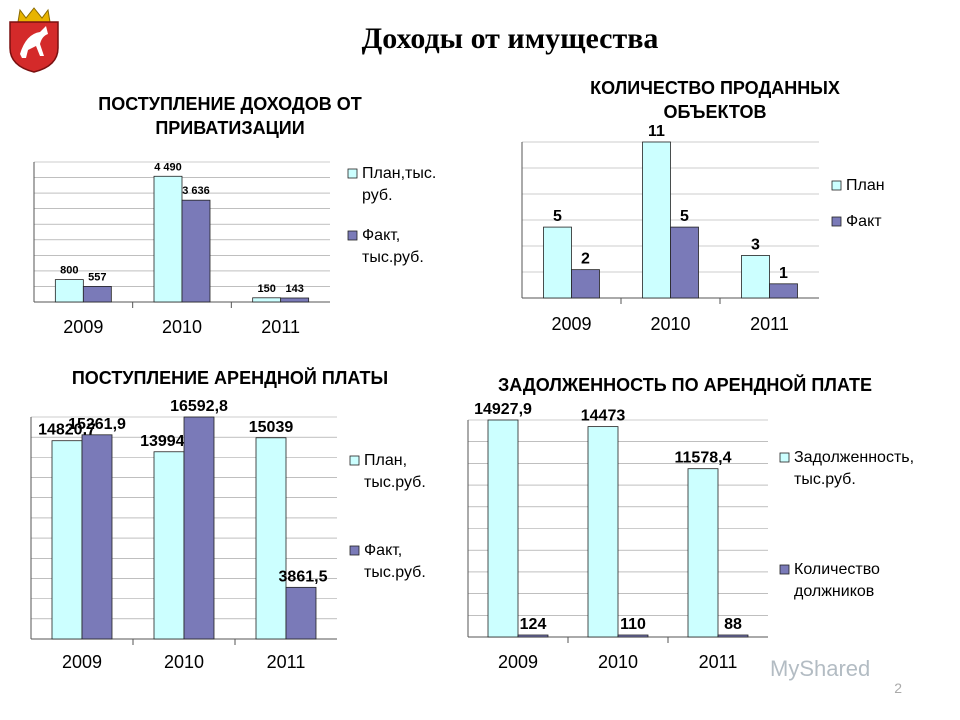 The image size is (960, 720). What do you see at coordinates (82, 662) in the screenshot?
I see `c3-category-label: 2009` at bounding box center [82, 662].